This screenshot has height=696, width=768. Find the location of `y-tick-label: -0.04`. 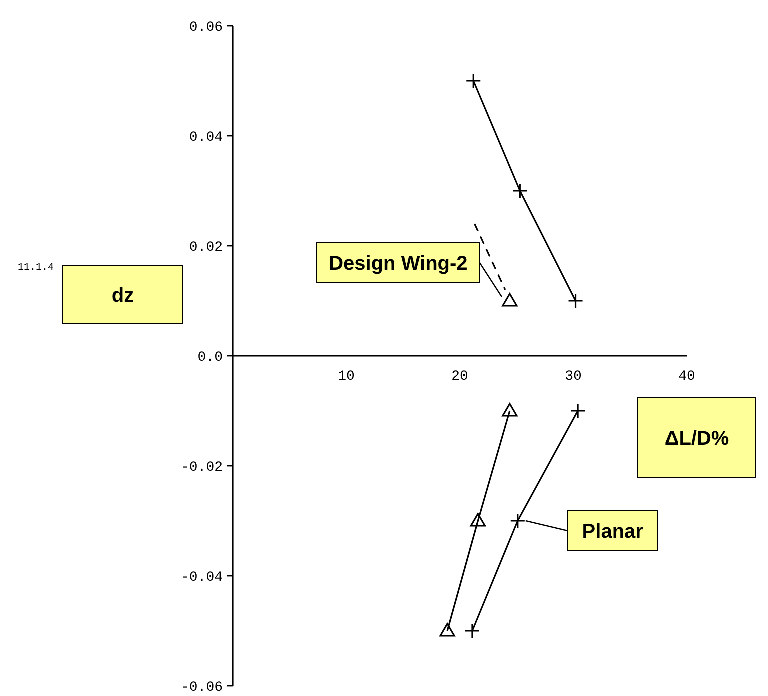

y-tick-label: -0.04 is located at coordinates (201, 578).